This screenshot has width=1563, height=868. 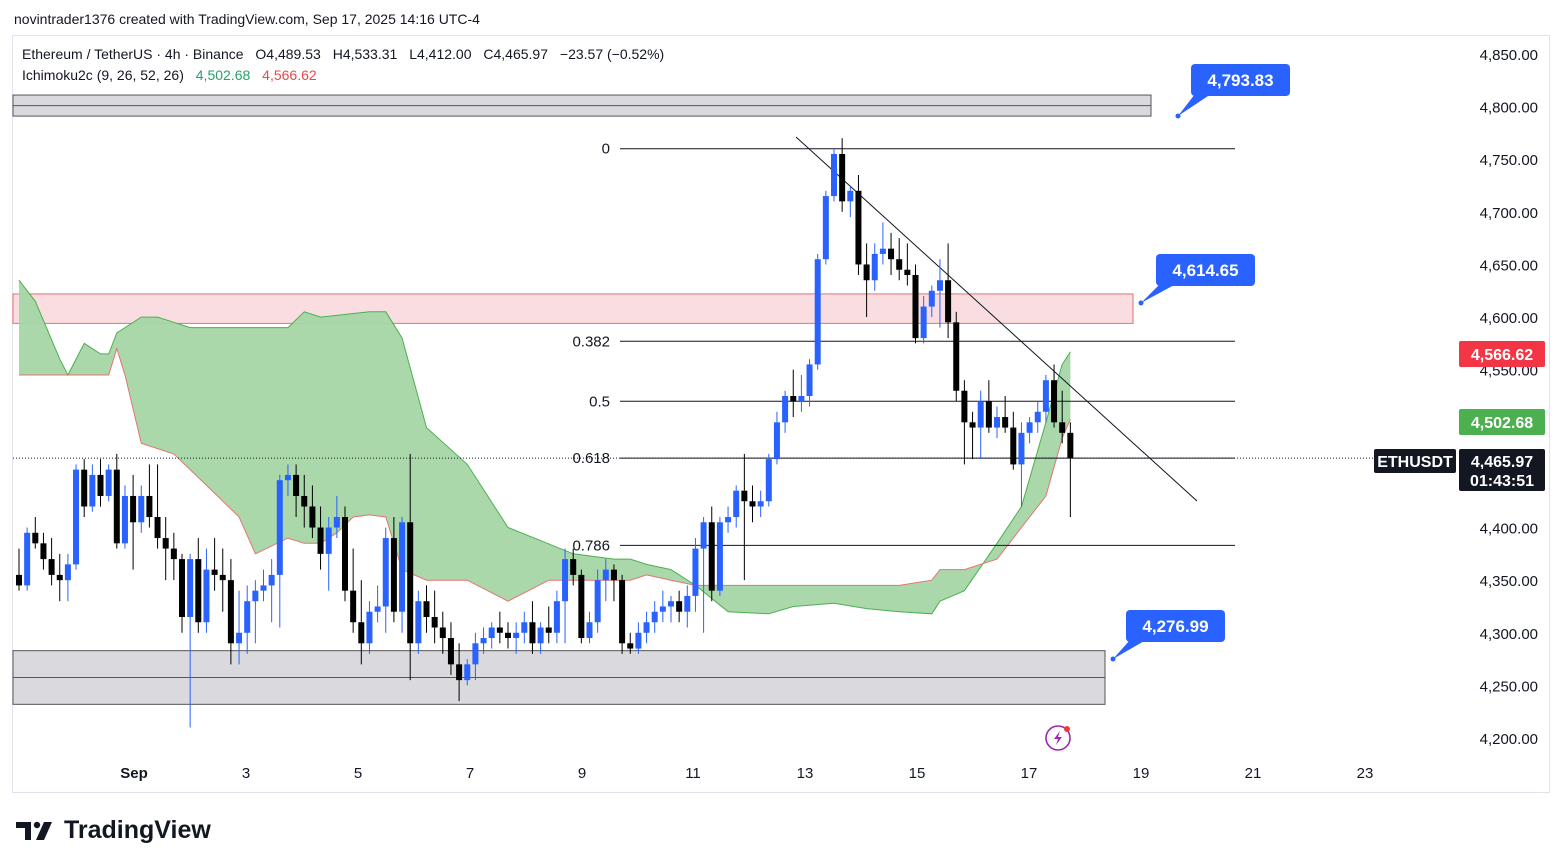 What do you see at coordinates (113, 830) in the screenshot?
I see `tradingview-logo: TradingView` at bounding box center [113, 830].